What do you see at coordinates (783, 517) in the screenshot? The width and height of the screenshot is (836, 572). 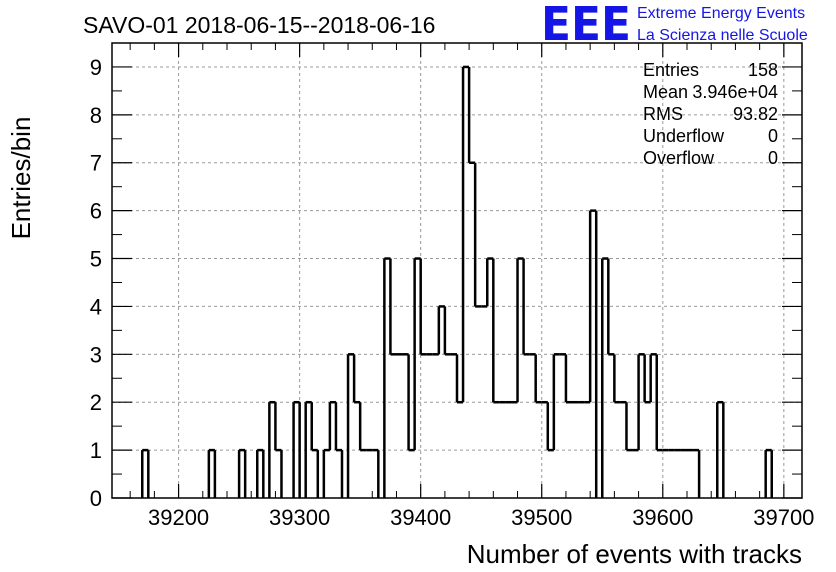 I see `x-tick-label: 39700` at bounding box center [783, 517].